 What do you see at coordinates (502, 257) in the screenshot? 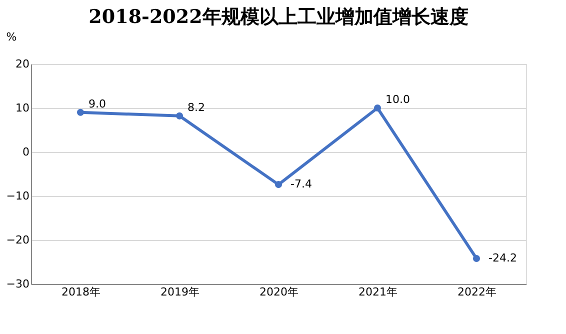
I see `data-label: -24.2` at bounding box center [502, 257].